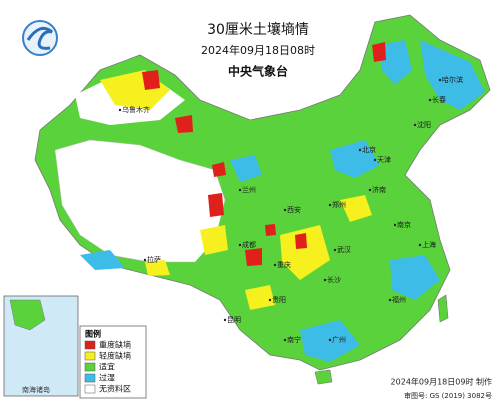  What do you see at coordinates (284, 264) in the screenshot?
I see `city-label: 重庆` at bounding box center [284, 264].